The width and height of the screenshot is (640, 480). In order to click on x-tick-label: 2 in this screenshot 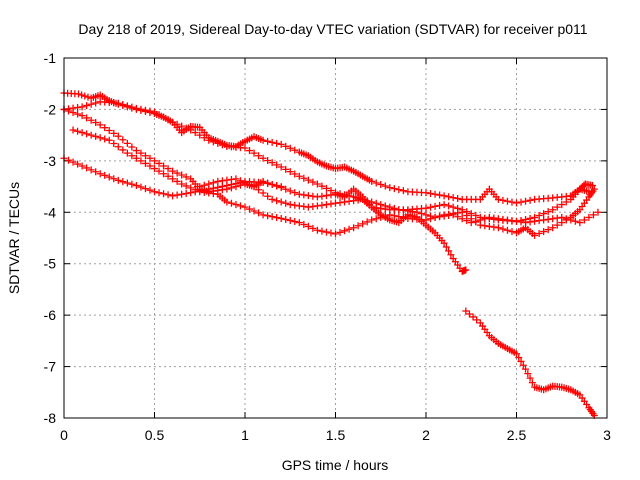, I will do `click(426, 435)`.